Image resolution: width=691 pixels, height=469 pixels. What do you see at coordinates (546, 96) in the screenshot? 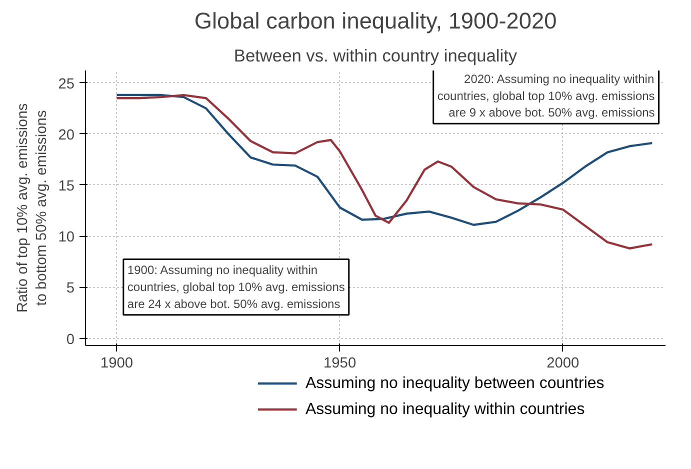
I see `annotation: 2020: Assuming no inequality within countries, global top 10% avg. emissions are 9 x above bot. 50% avg. emissions` at bounding box center [546, 96].